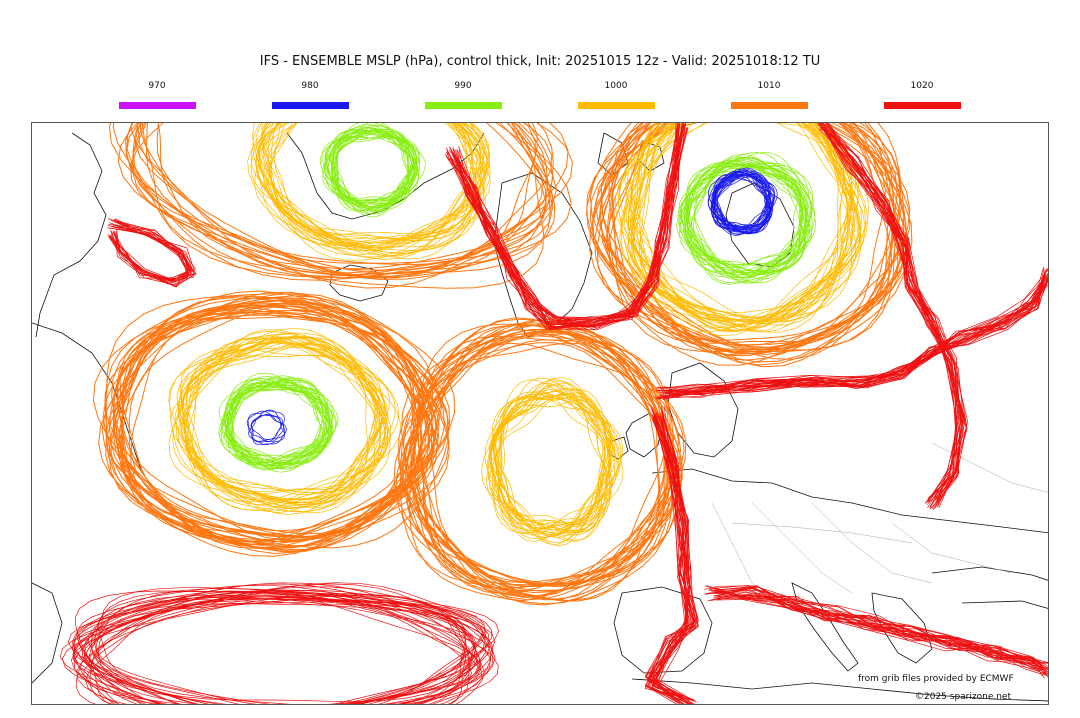 The image size is (1080, 718). Describe the element at coordinates (157, 86) in the screenshot. I see `legend-label-970: 970` at that location.